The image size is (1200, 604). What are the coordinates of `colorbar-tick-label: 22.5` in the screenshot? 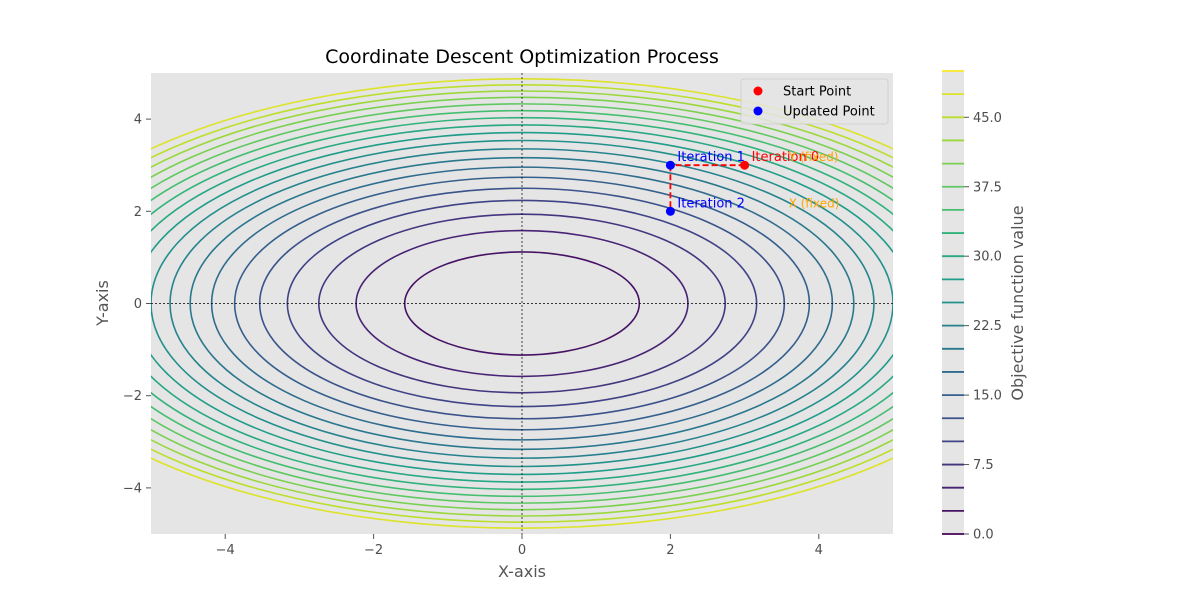 It's located at (987, 326).